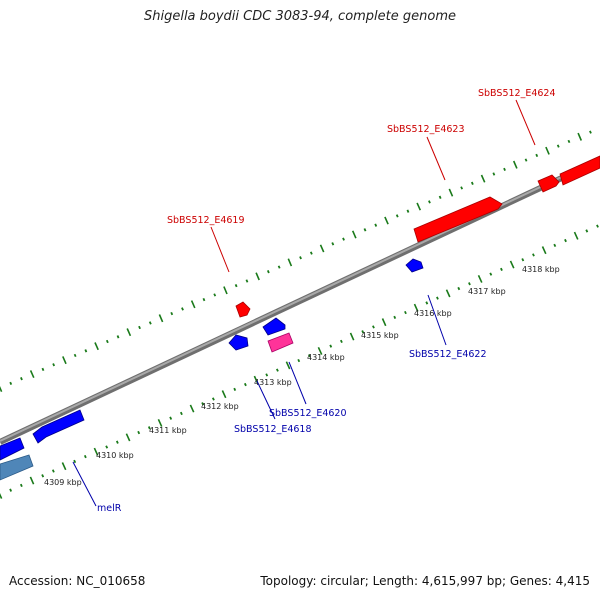  I want to click on gene-e4623-arrow, so click(458, 219).